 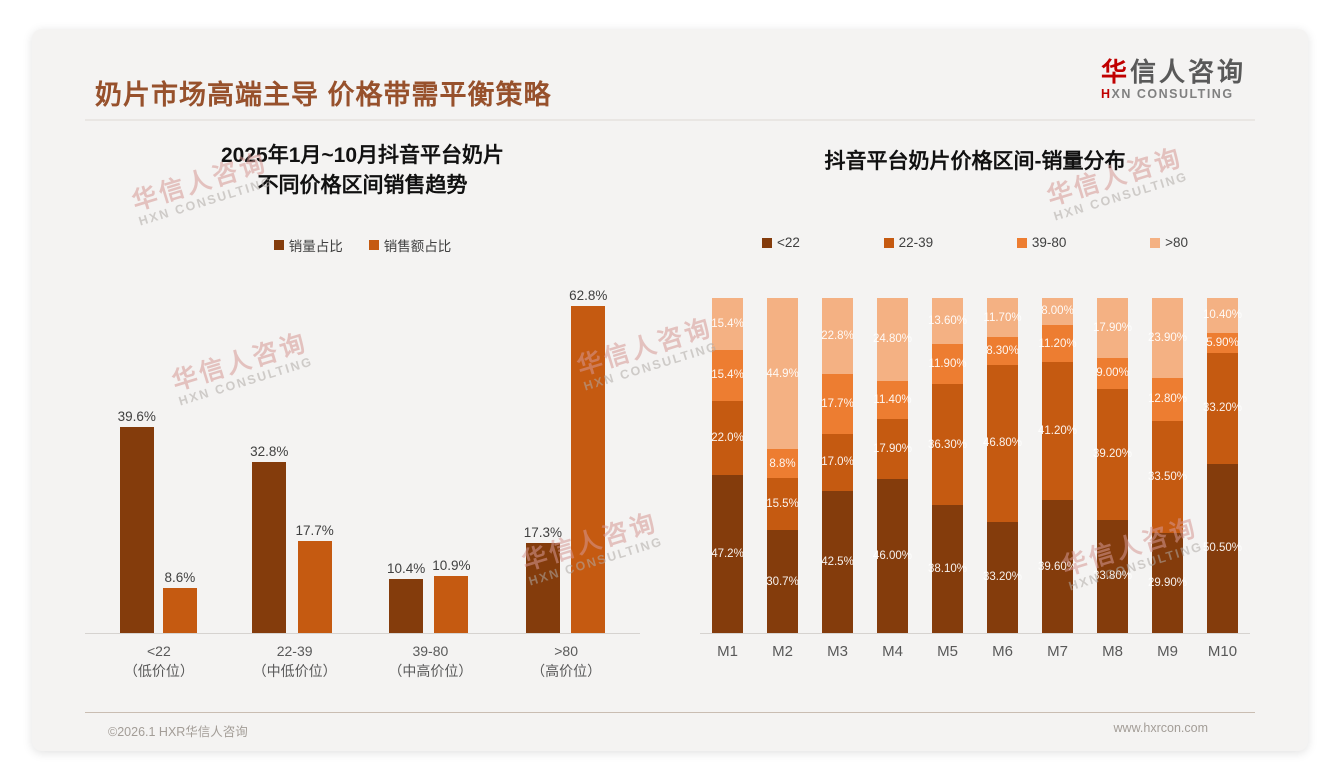 I want to click on stacked-bar: 33.20% 46.80% 8.30% 11.70%, so click(x=1002, y=465).